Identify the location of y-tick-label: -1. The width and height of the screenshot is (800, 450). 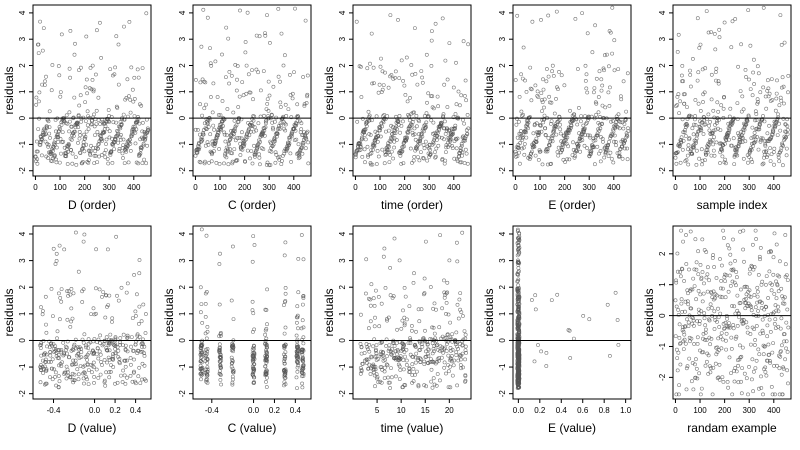
(502, 367).